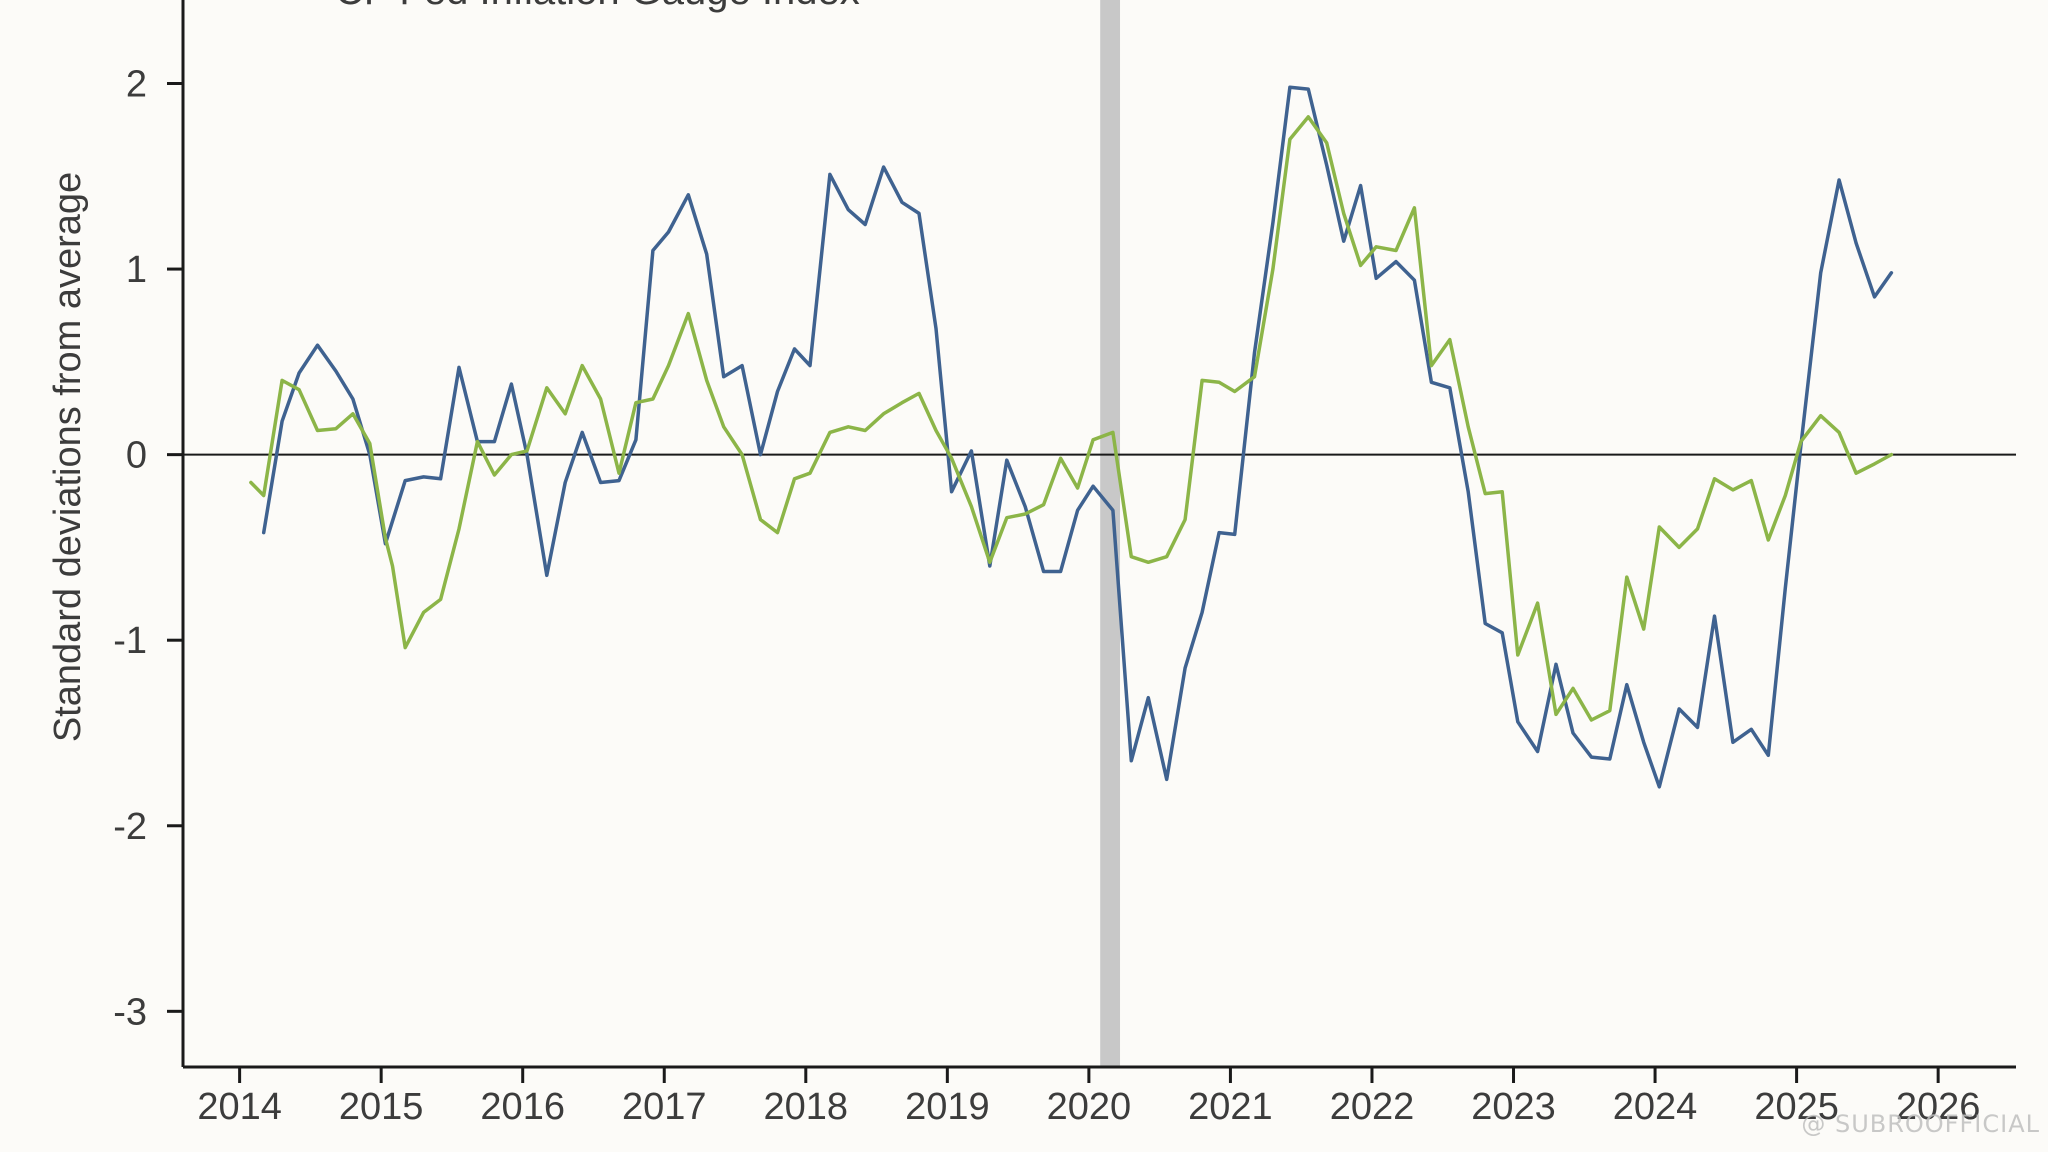  I want to click on y-tick-label: 0, so click(136, 456).